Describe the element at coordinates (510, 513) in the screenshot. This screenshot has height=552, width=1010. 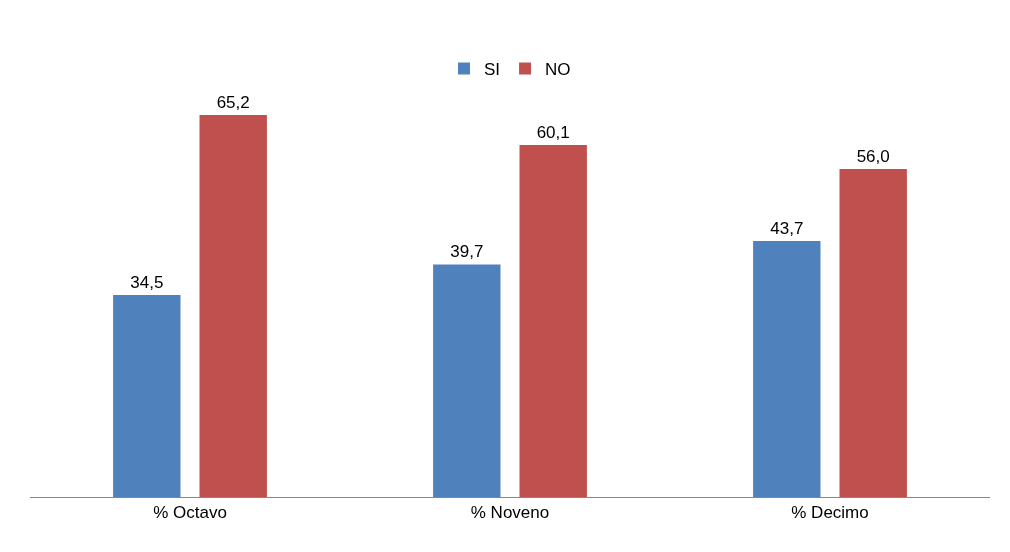
I see `x-tick-label: % Noveno` at that location.